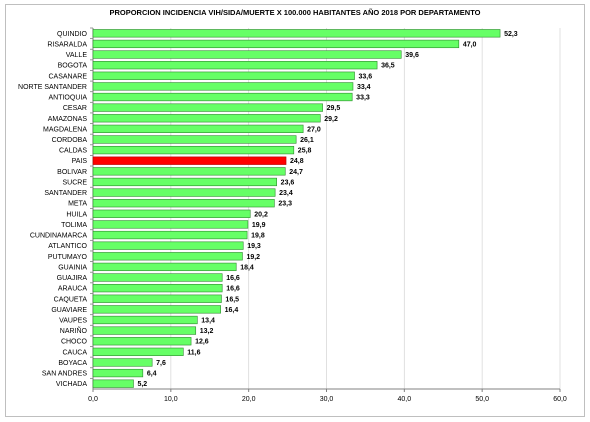  I want to click on category-label: PAIS, so click(80, 161).